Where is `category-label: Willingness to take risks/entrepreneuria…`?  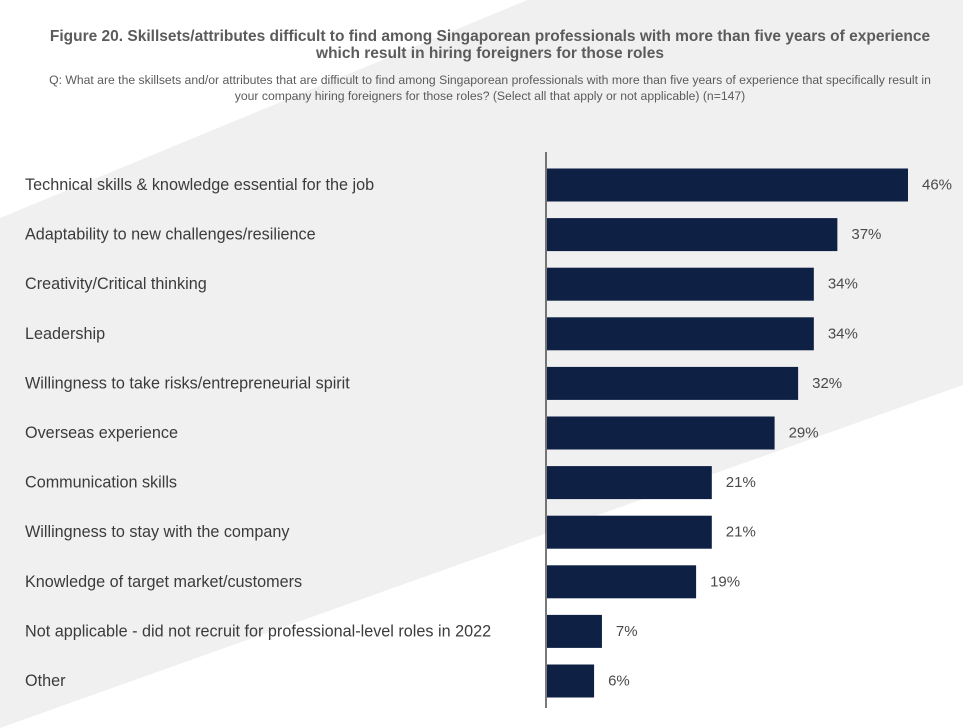
category-label: Willingness to take risks/entrepreneuria… is located at coordinates (187, 383).